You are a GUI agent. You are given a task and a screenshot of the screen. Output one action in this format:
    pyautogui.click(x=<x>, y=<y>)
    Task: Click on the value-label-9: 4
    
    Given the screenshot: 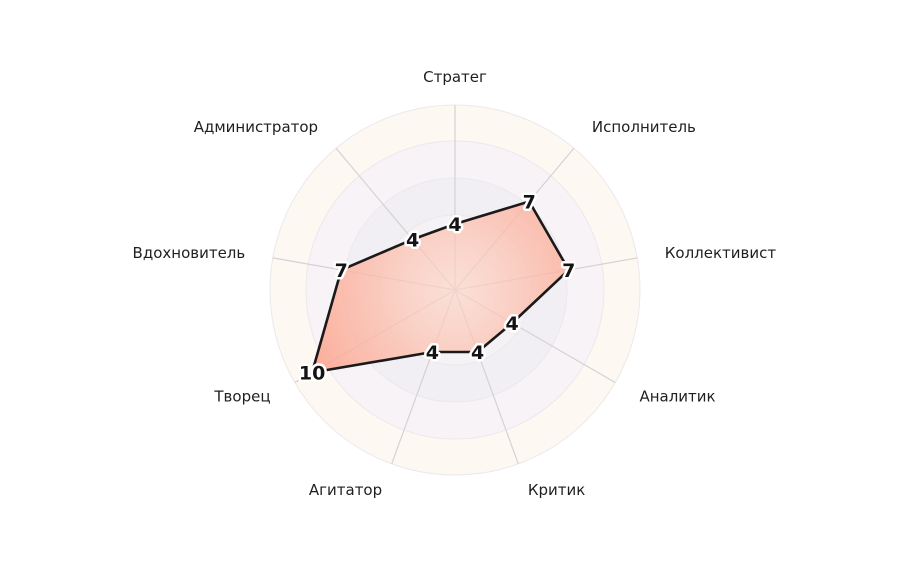 What is the action you would take?
    pyautogui.click(x=412, y=240)
    